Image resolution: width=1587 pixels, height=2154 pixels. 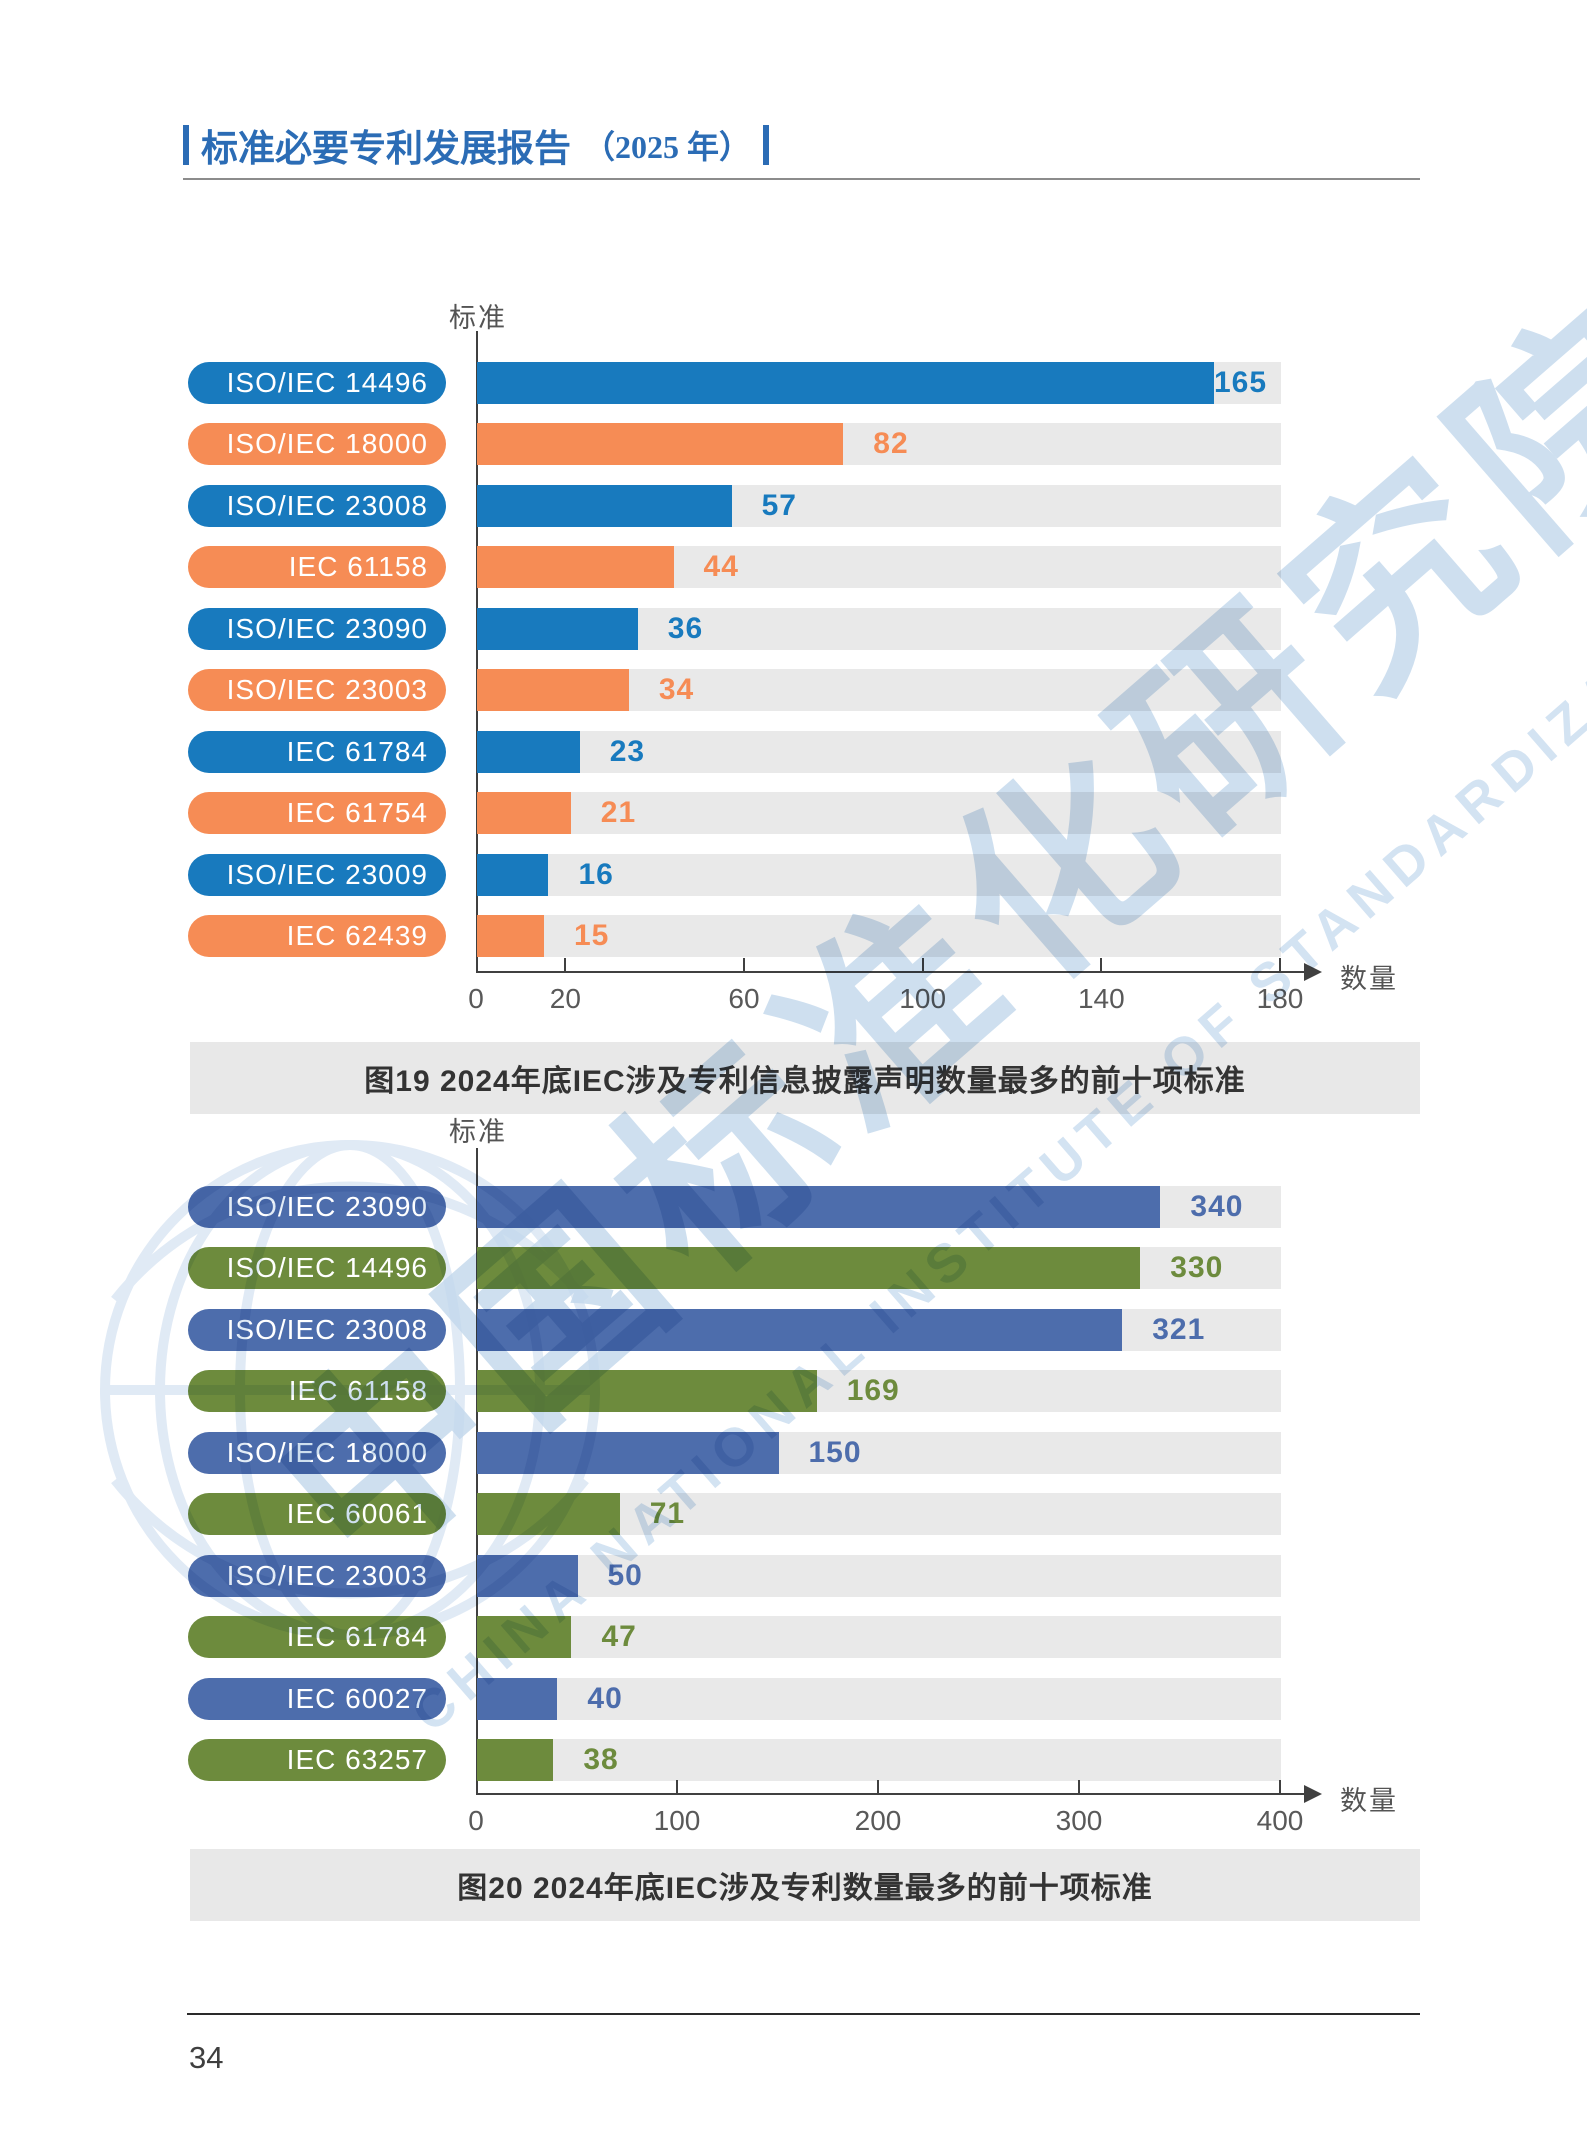 What do you see at coordinates (835, 1452) in the screenshot?
I see `bar-value-label: 150` at bounding box center [835, 1452].